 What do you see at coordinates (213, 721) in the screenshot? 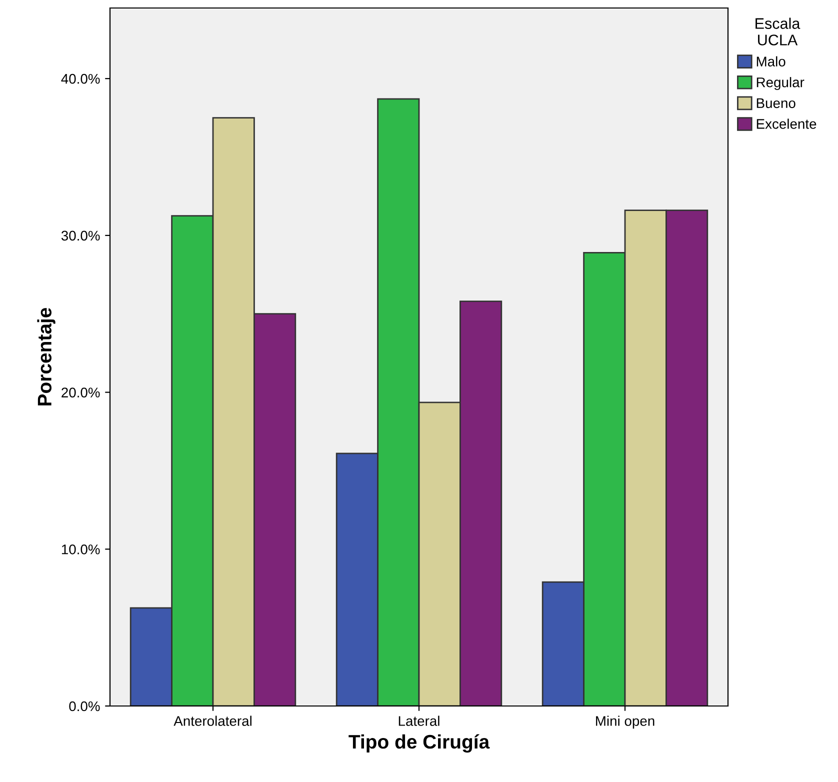
I see `x-tick-label: Anterolateral` at bounding box center [213, 721].